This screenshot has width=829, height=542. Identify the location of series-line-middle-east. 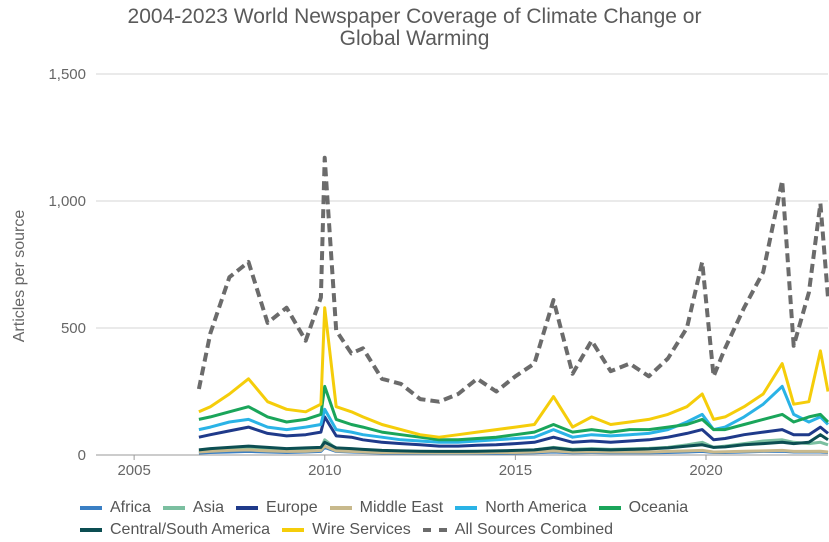
(513, 449).